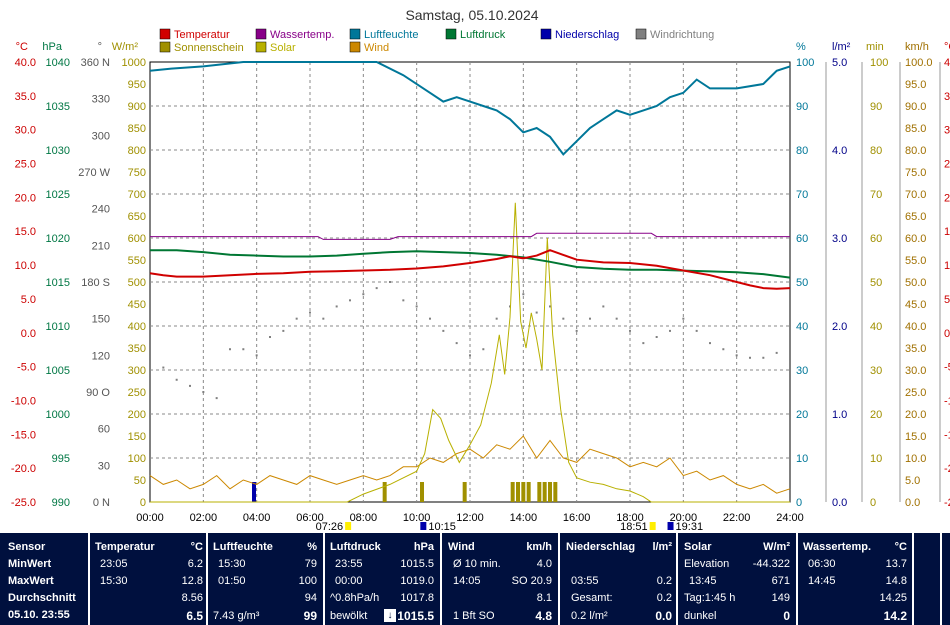 This screenshot has height=625, width=950. I want to click on x-tick-label: 10:00, so click(417, 518).